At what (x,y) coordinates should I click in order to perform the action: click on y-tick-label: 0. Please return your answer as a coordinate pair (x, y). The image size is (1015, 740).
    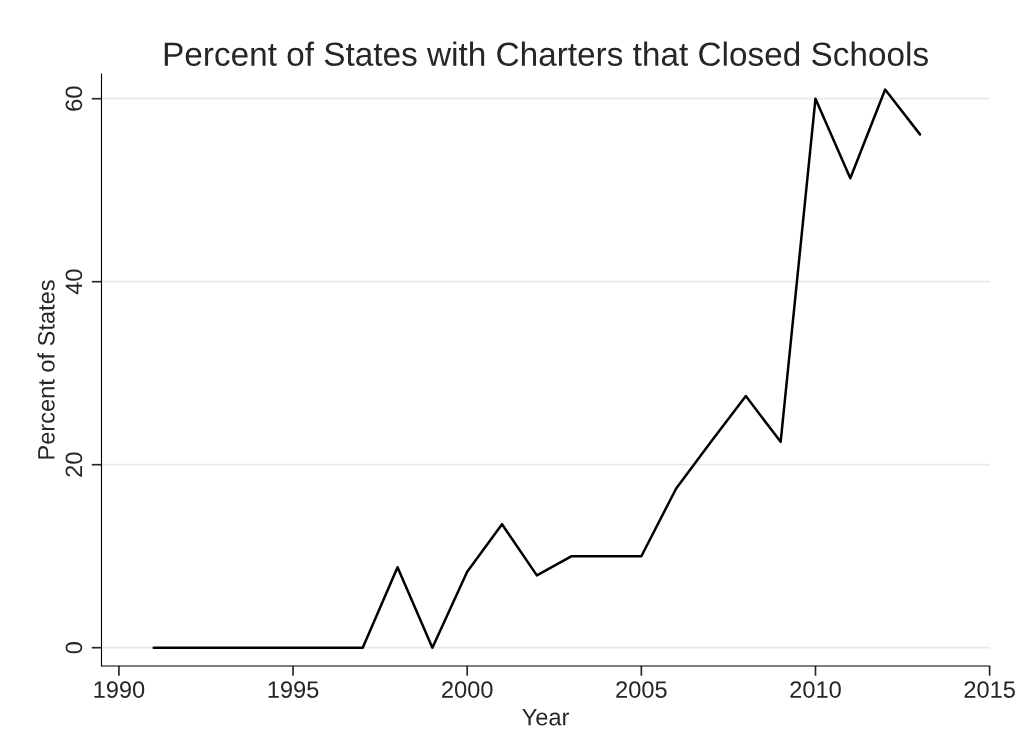
    Looking at the image, I should click on (74, 648).